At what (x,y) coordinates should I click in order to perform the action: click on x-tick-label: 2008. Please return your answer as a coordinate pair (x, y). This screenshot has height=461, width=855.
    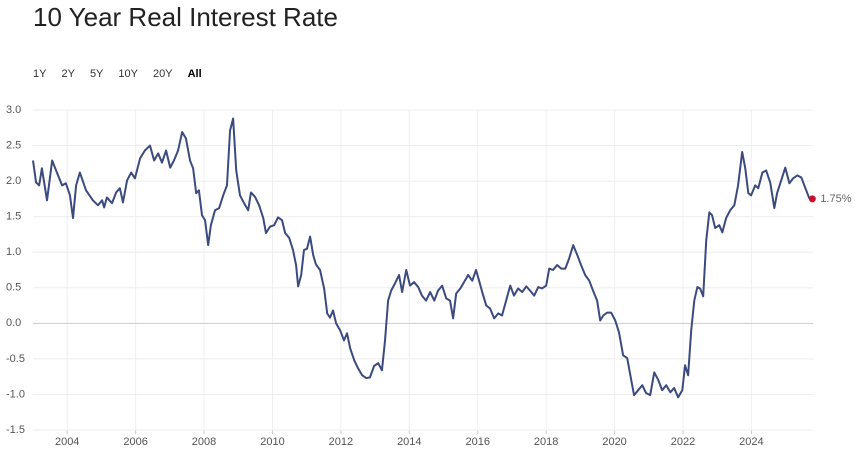
    Looking at the image, I should click on (204, 442).